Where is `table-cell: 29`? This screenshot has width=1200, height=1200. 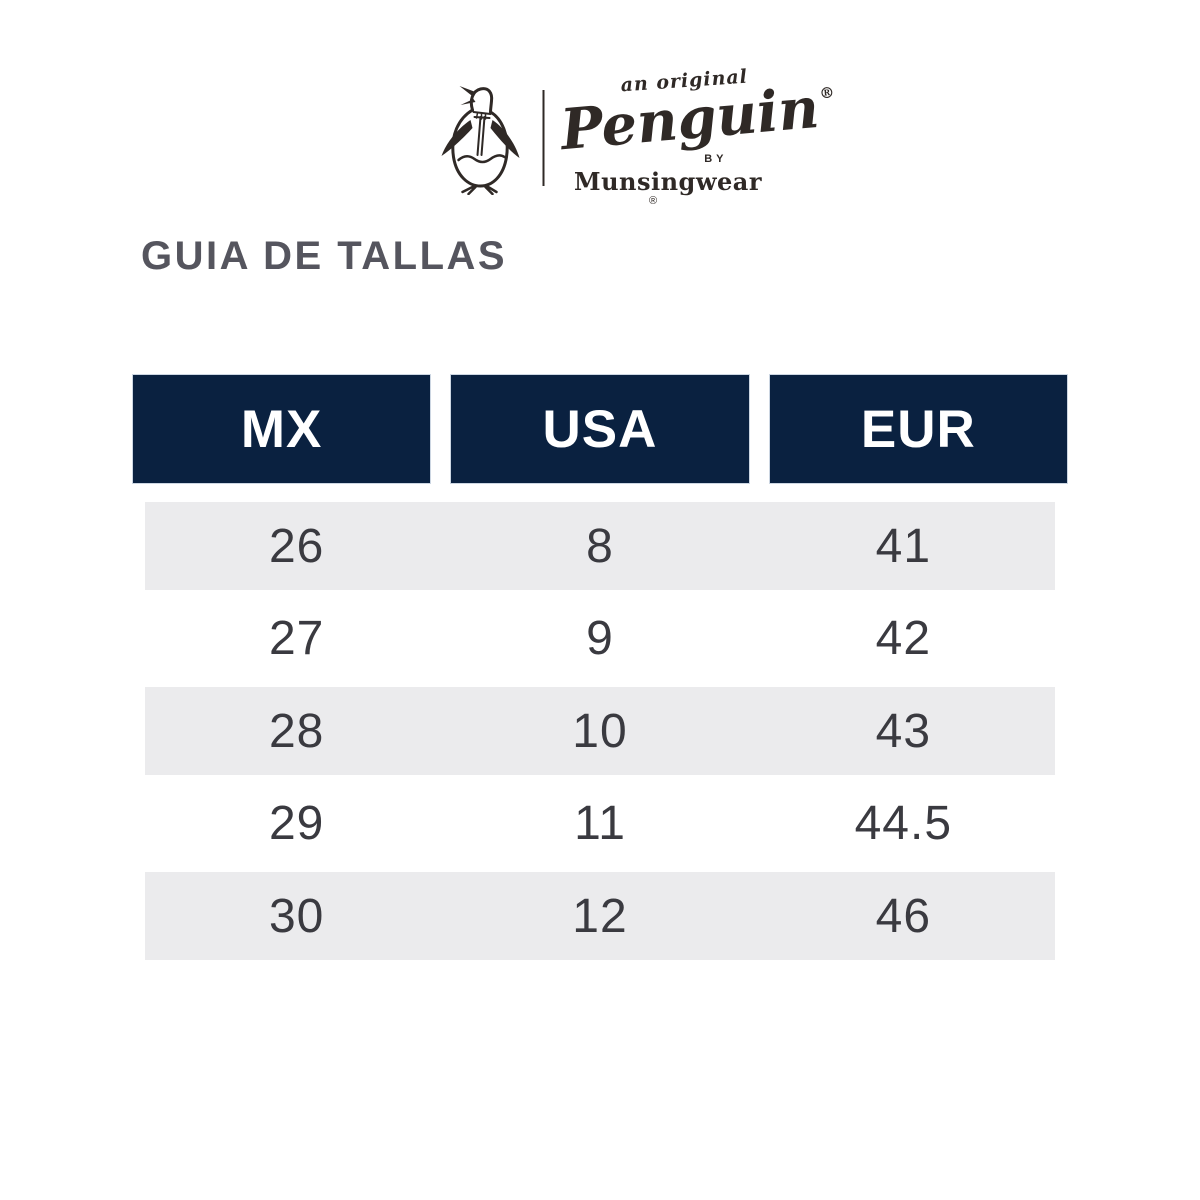 table-cell: 29 is located at coordinates (296, 823).